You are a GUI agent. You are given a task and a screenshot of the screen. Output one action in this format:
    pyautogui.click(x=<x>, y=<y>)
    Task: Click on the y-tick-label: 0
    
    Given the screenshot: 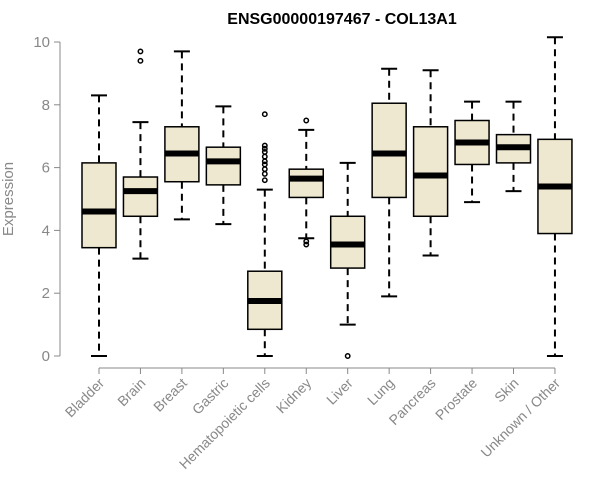 What is the action you would take?
    pyautogui.click(x=46, y=356)
    